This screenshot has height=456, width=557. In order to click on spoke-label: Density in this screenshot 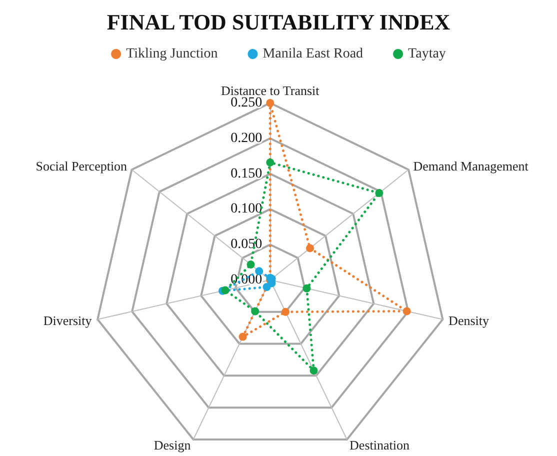, I will do `click(469, 320)`.